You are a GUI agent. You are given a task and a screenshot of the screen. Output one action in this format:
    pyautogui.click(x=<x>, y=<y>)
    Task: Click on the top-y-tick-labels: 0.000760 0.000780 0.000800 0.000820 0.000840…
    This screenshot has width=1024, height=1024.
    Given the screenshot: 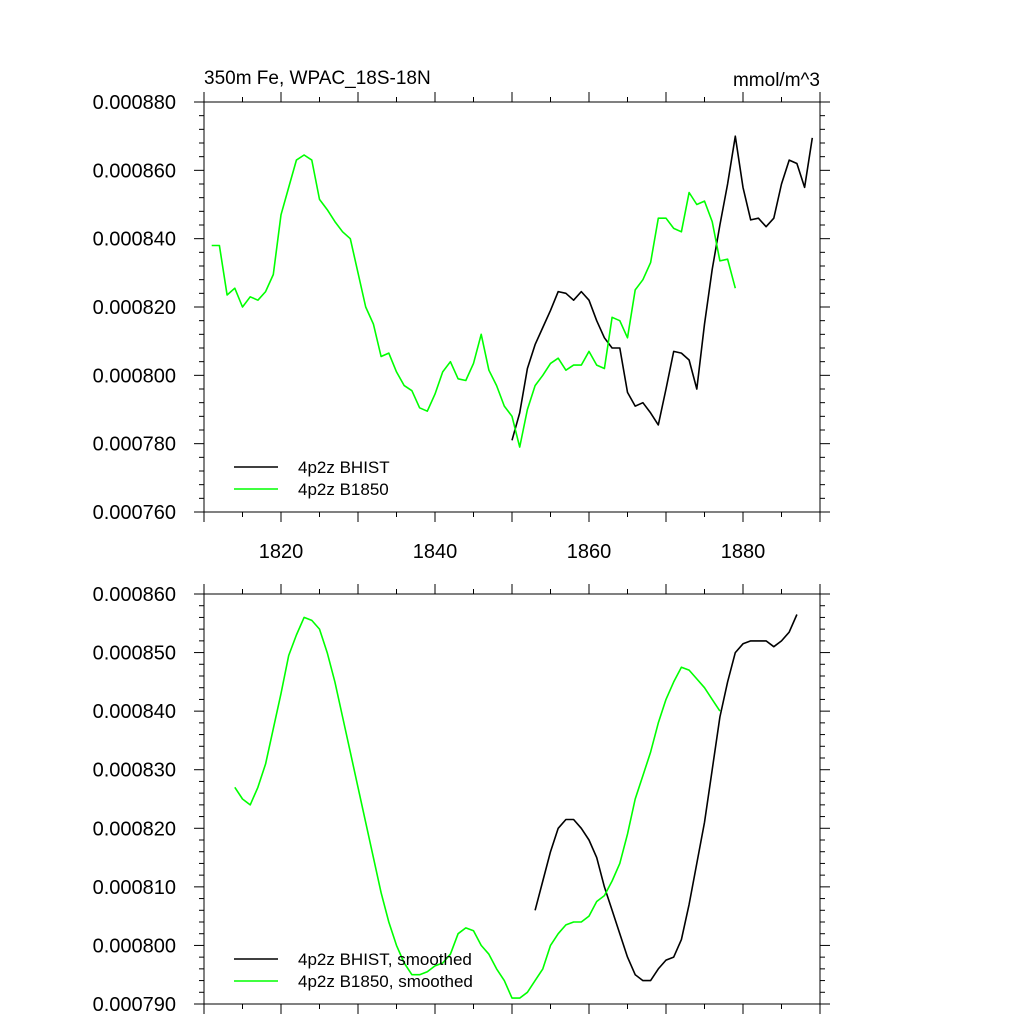 What is the action you would take?
    pyautogui.click(x=134, y=308)
    